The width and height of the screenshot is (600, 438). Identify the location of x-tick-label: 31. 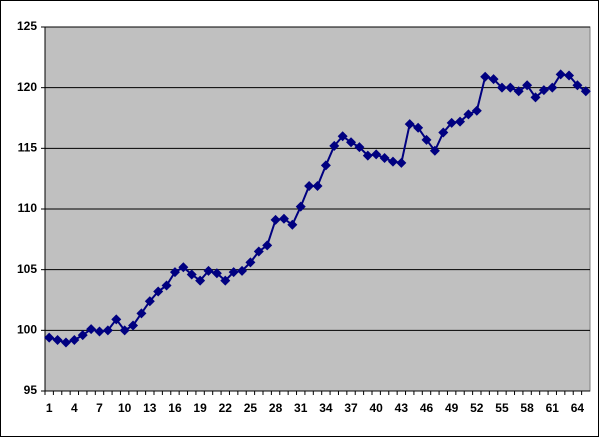
(301, 408).